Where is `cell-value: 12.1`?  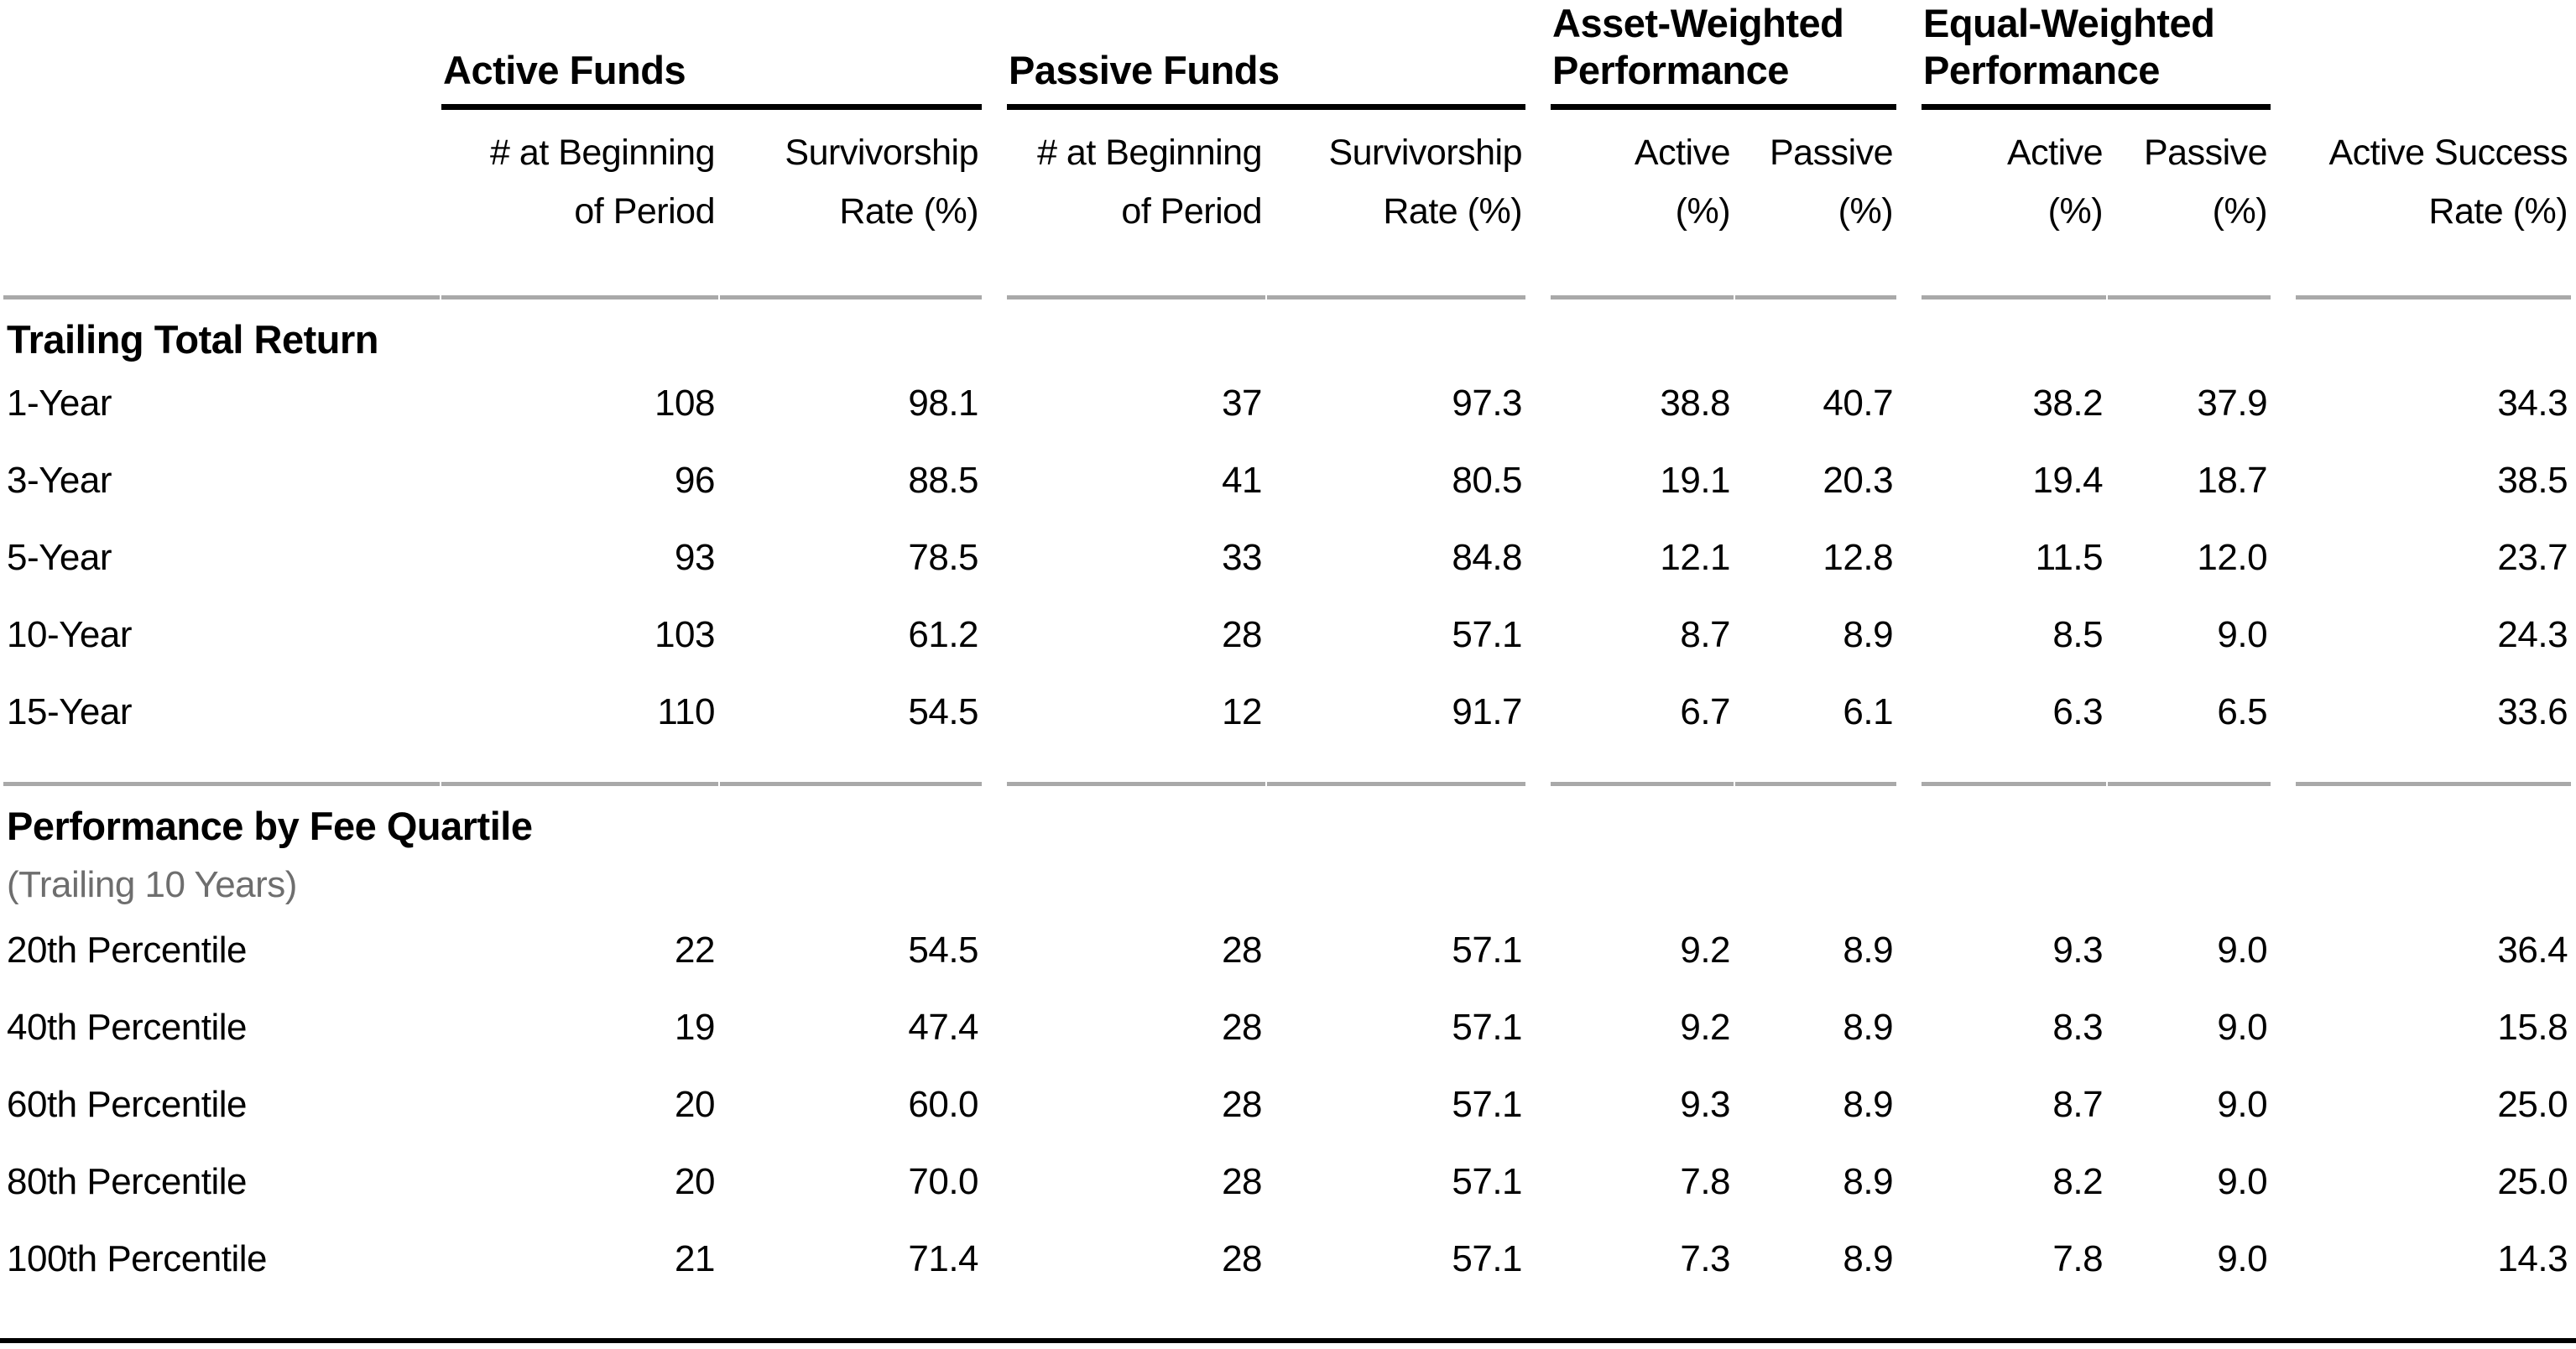
cell-value: 12.1 is located at coordinates (1695, 558).